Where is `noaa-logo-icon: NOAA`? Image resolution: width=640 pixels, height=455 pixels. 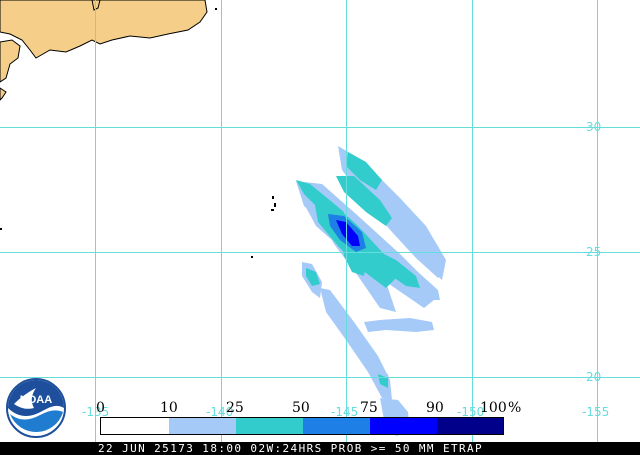
noaa-logo-icon: NOAA is located at coordinates (36, 408).